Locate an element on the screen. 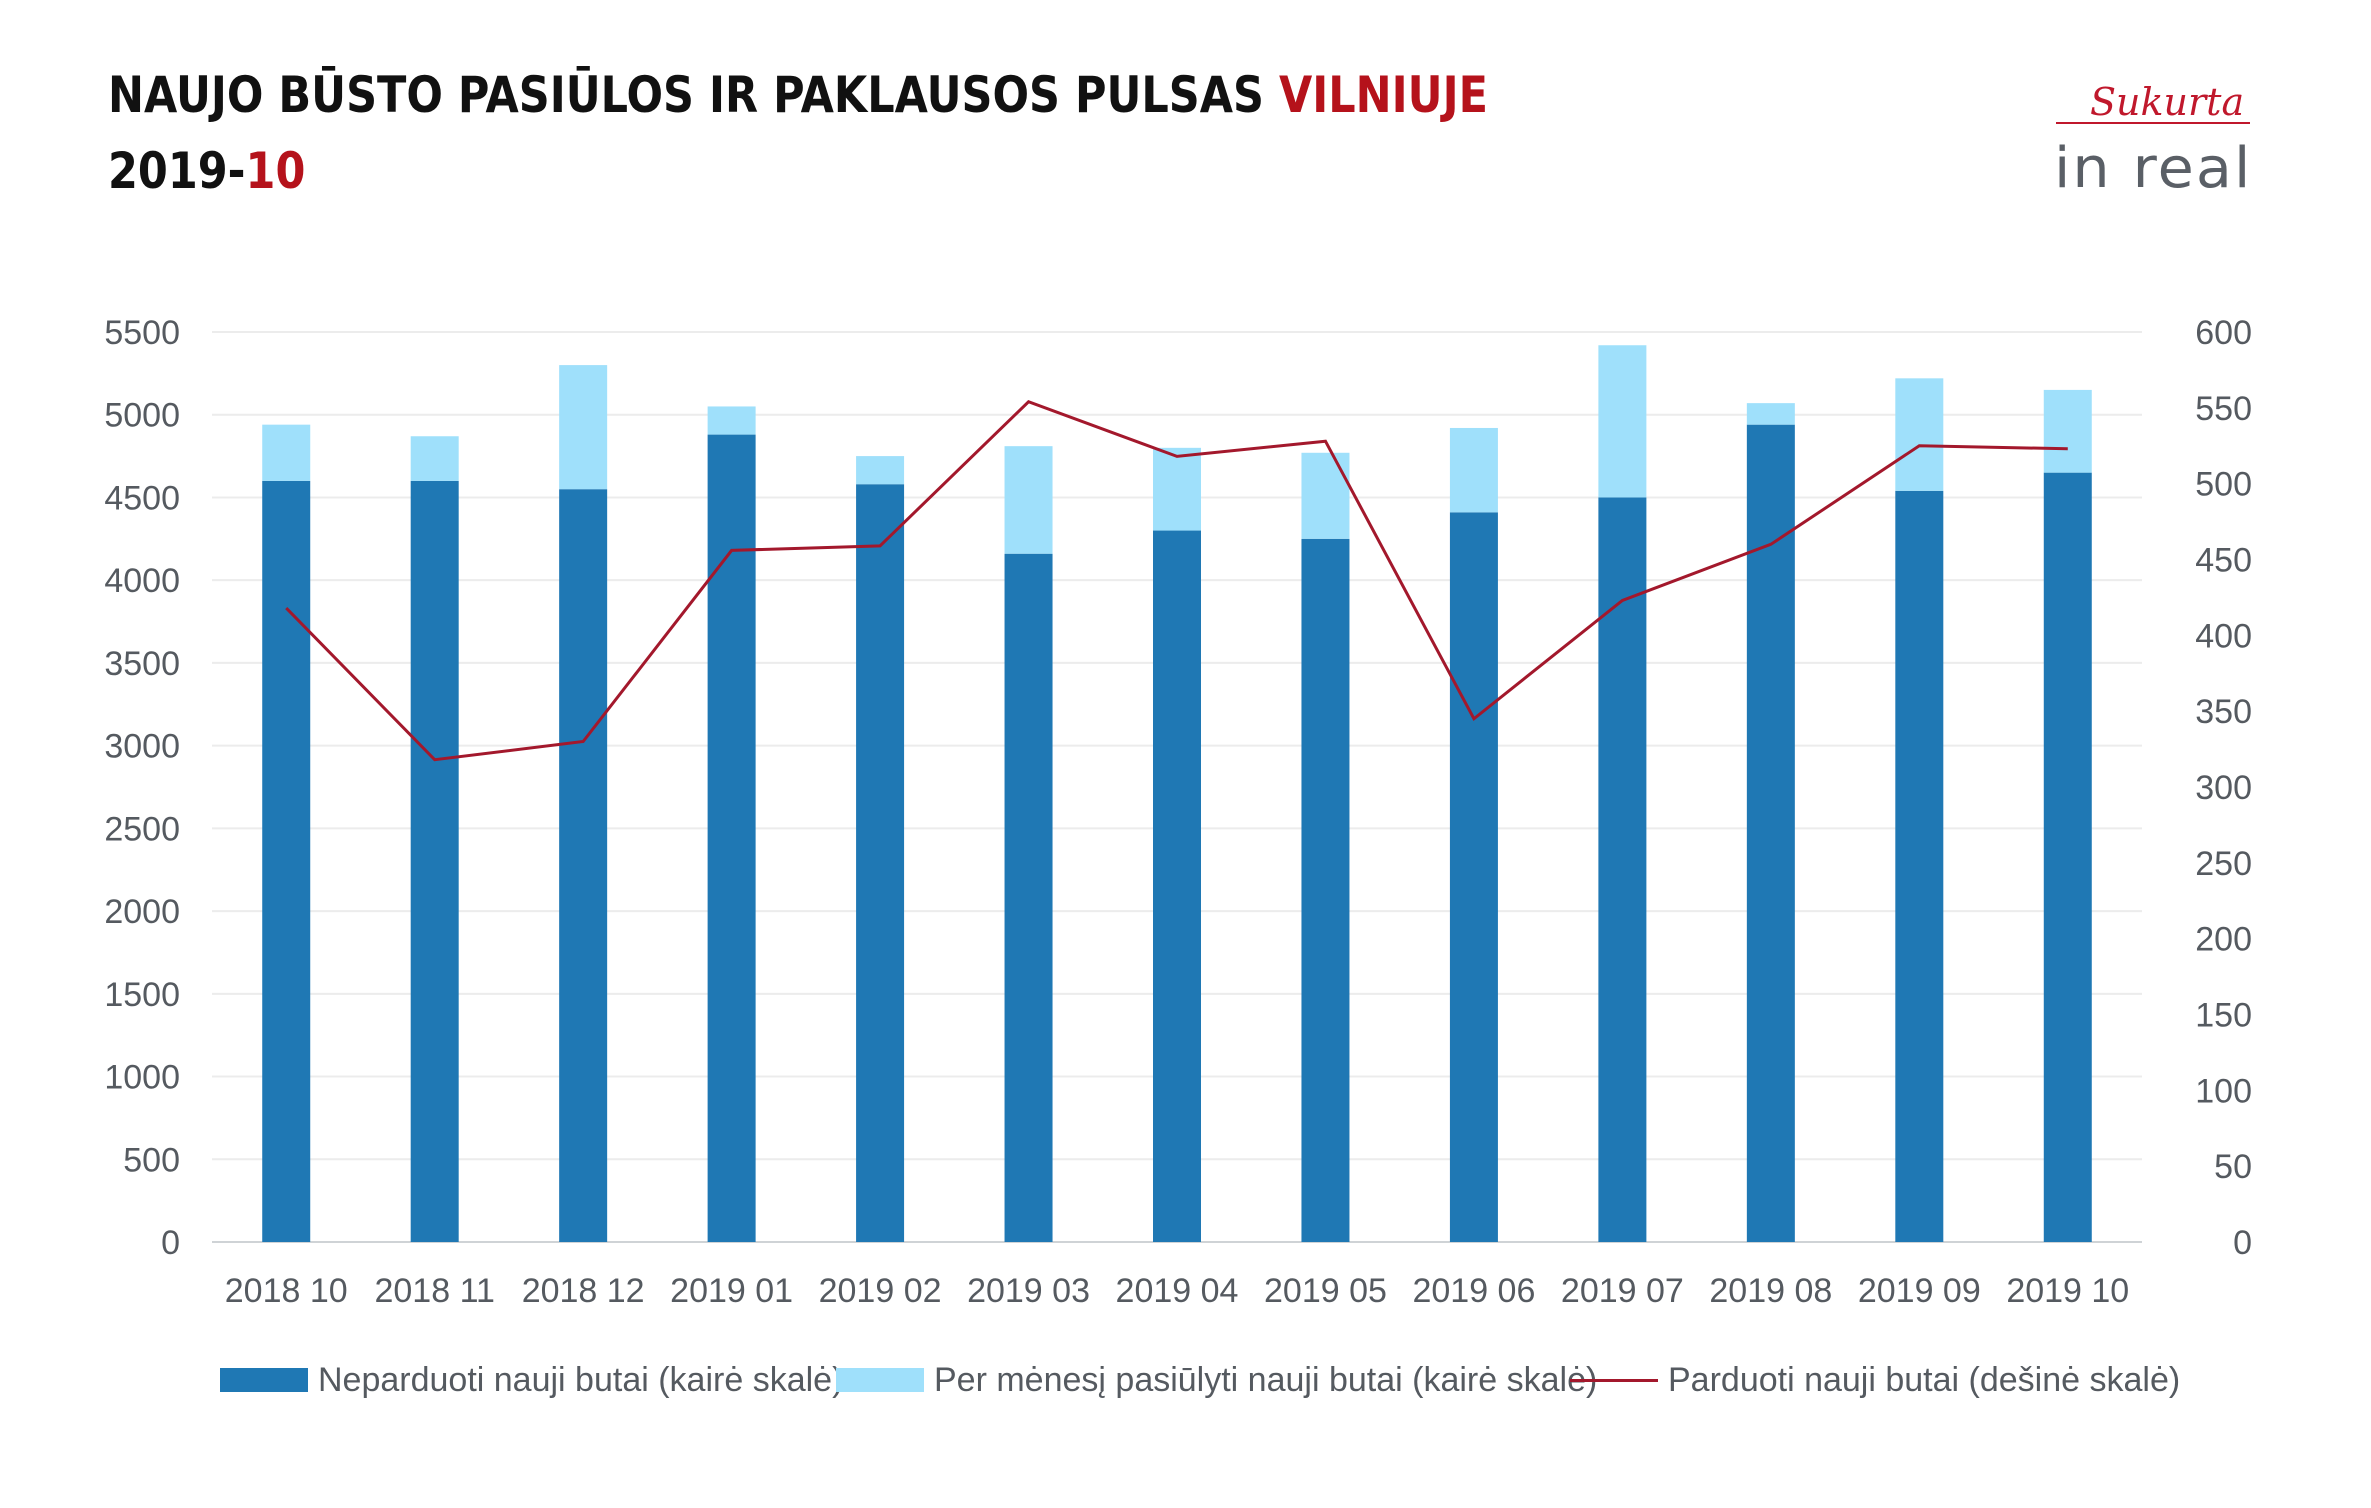  legend-swatch-offered is located at coordinates (880, 1380).